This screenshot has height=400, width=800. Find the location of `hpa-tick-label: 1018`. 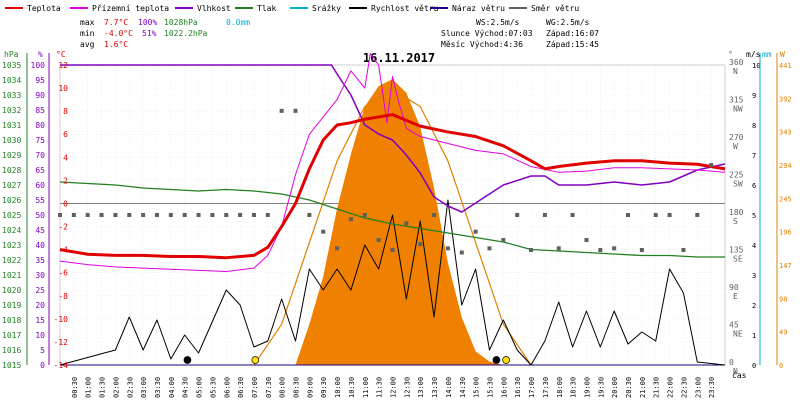

hpa-tick-label: 1018 is located at coordinates (11, 320).